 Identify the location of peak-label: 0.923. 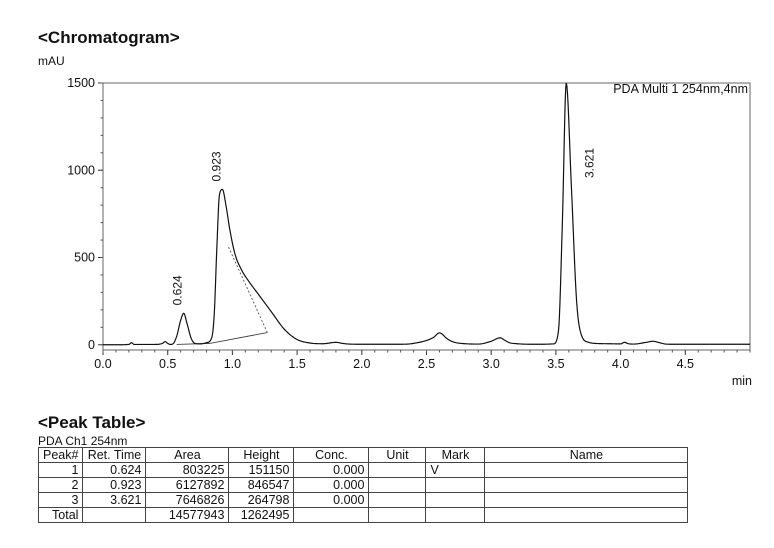
(216, 166).